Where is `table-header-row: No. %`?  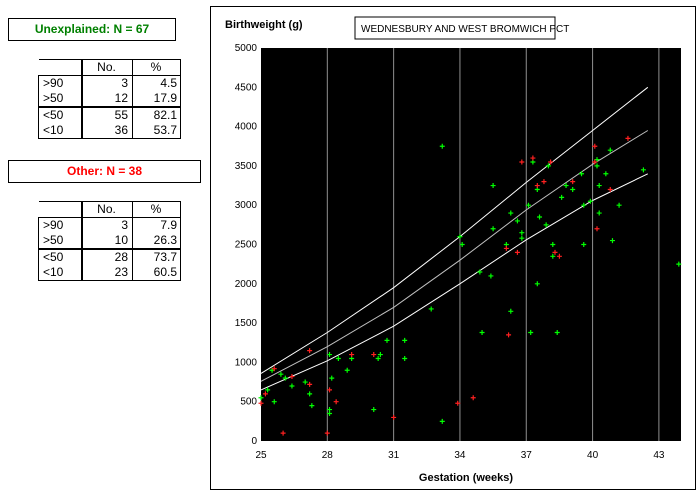
table-header-row: No. % is located at coordinates (109, 209).